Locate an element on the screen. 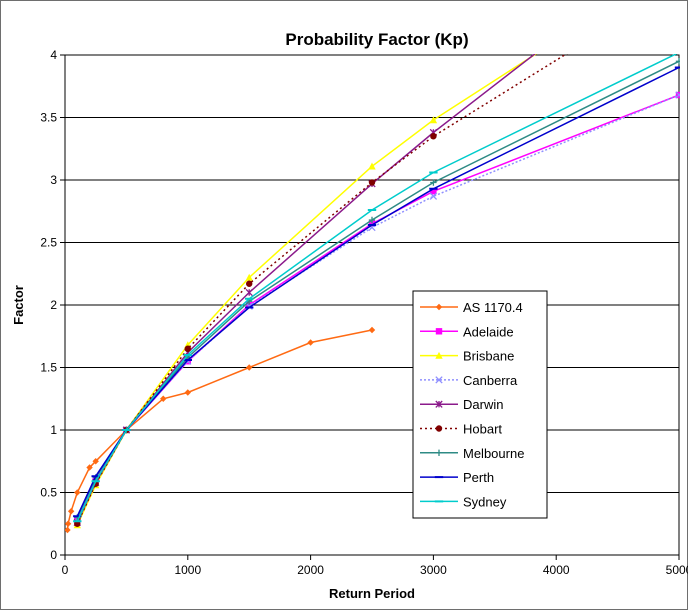 This screenshot has height=611, width=688. legend-entry: Hobart is located at coordinates (461, 429).